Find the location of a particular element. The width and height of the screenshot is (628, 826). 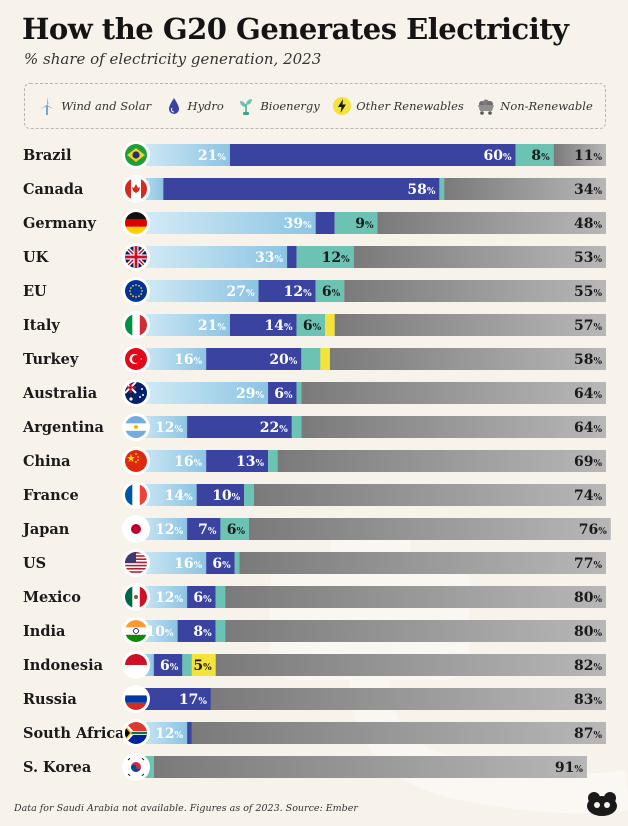

data-label: 29% is located at coordinates (250, 394).